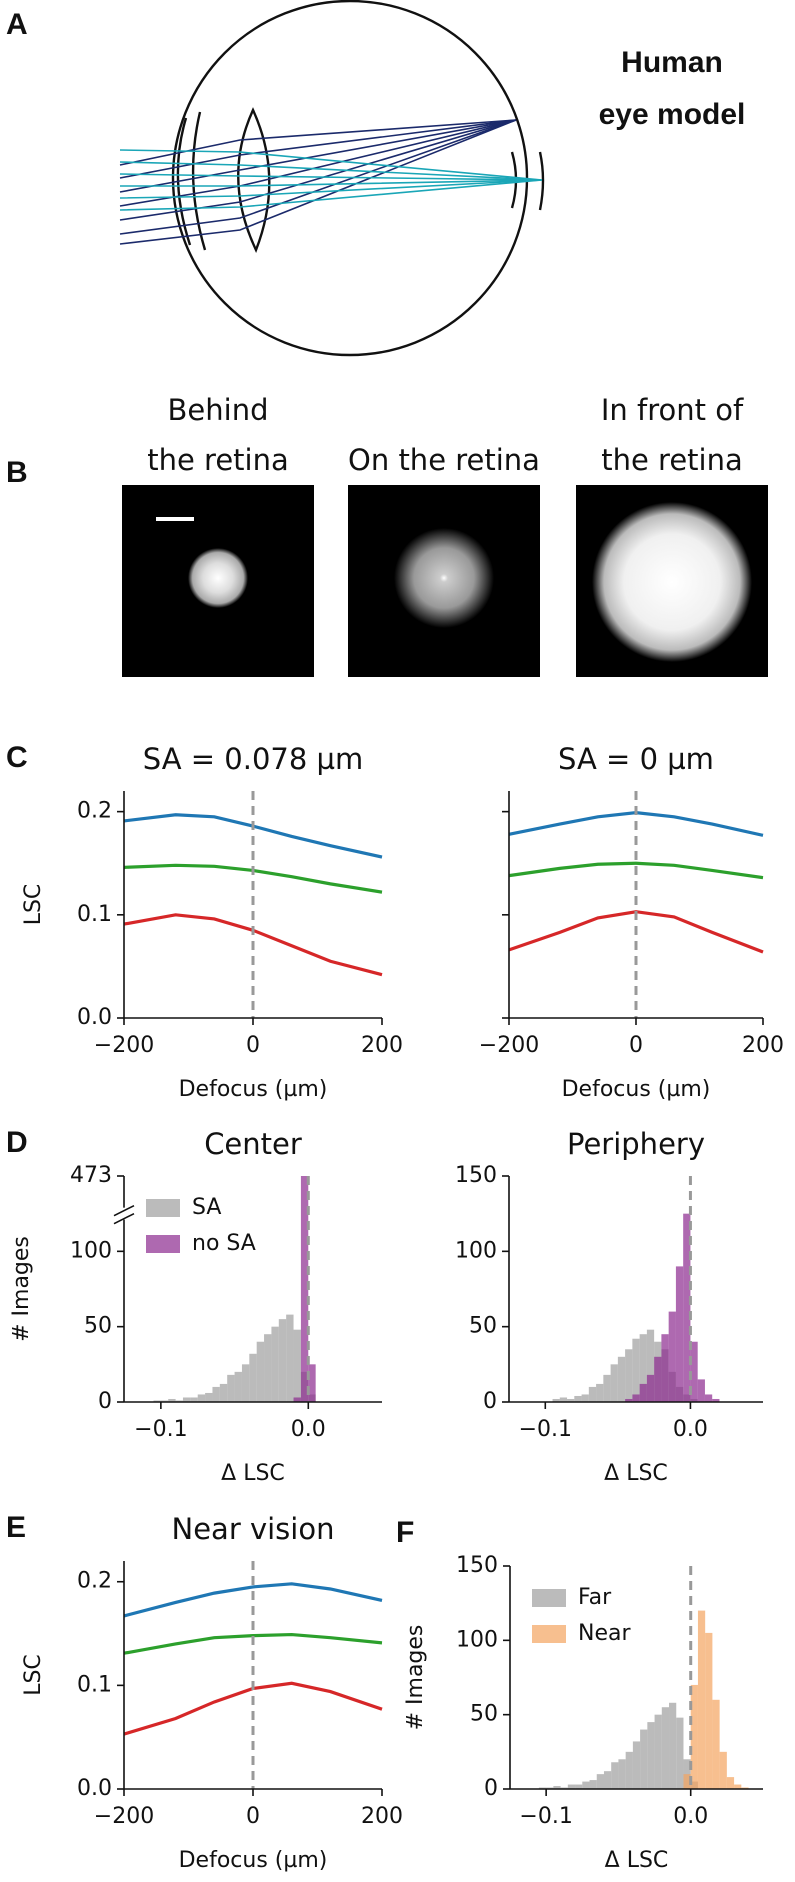  I want to click on legend-label: SA, so click(206, 1207).